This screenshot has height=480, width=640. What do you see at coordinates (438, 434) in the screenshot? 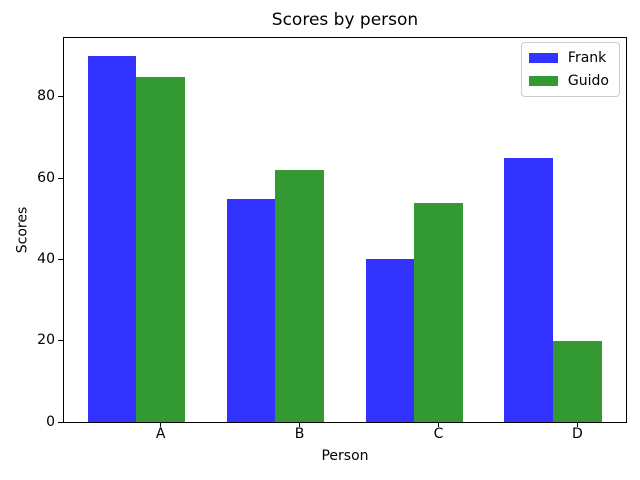
I see `x-tick-label: C` at bounding box center [438, 434].